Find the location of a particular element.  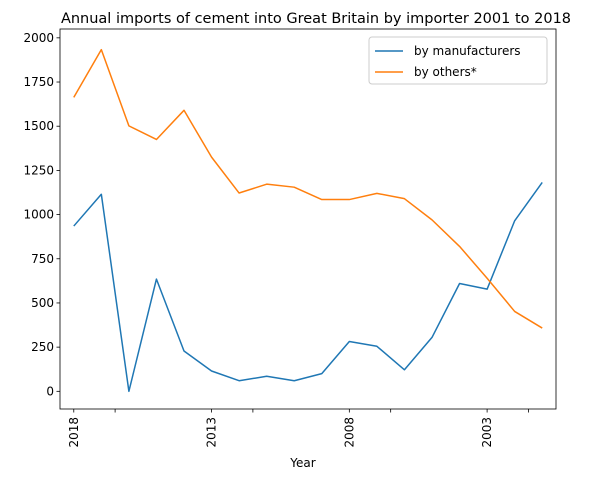

y-tick-label: 500 is located at coordinates (42, 303).